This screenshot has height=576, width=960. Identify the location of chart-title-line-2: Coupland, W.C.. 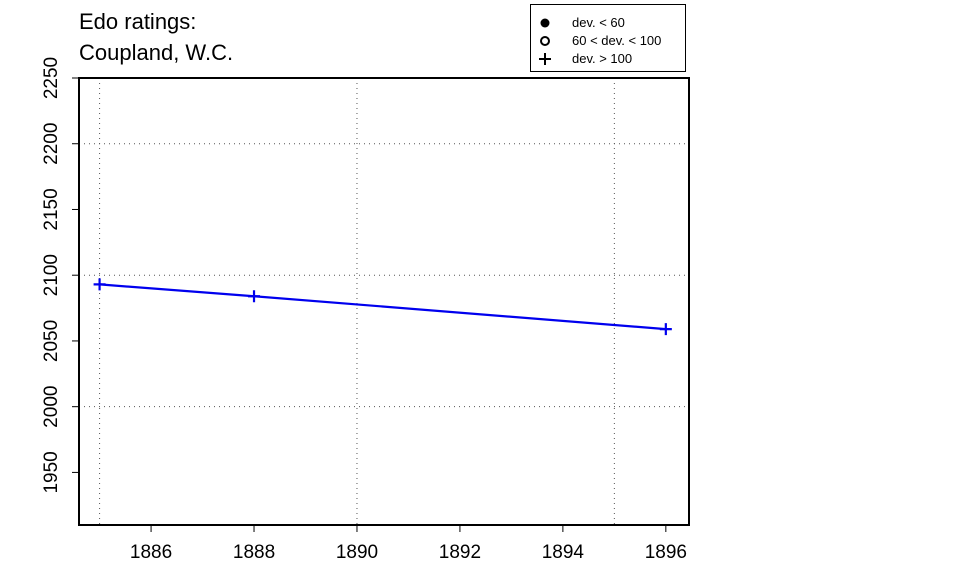
(156, 52).